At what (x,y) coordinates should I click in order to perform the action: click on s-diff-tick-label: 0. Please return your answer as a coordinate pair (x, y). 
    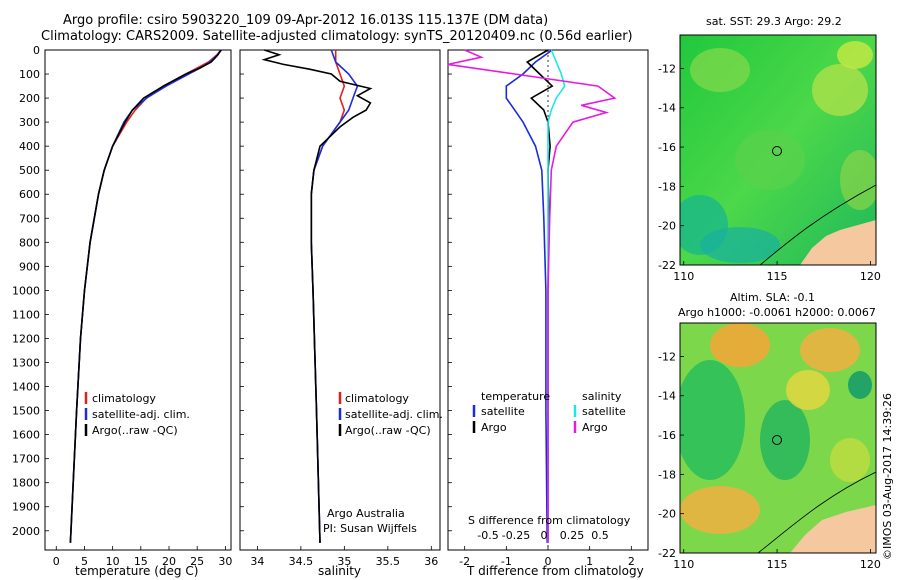
    Looking at the image, I should click on (544, 535).